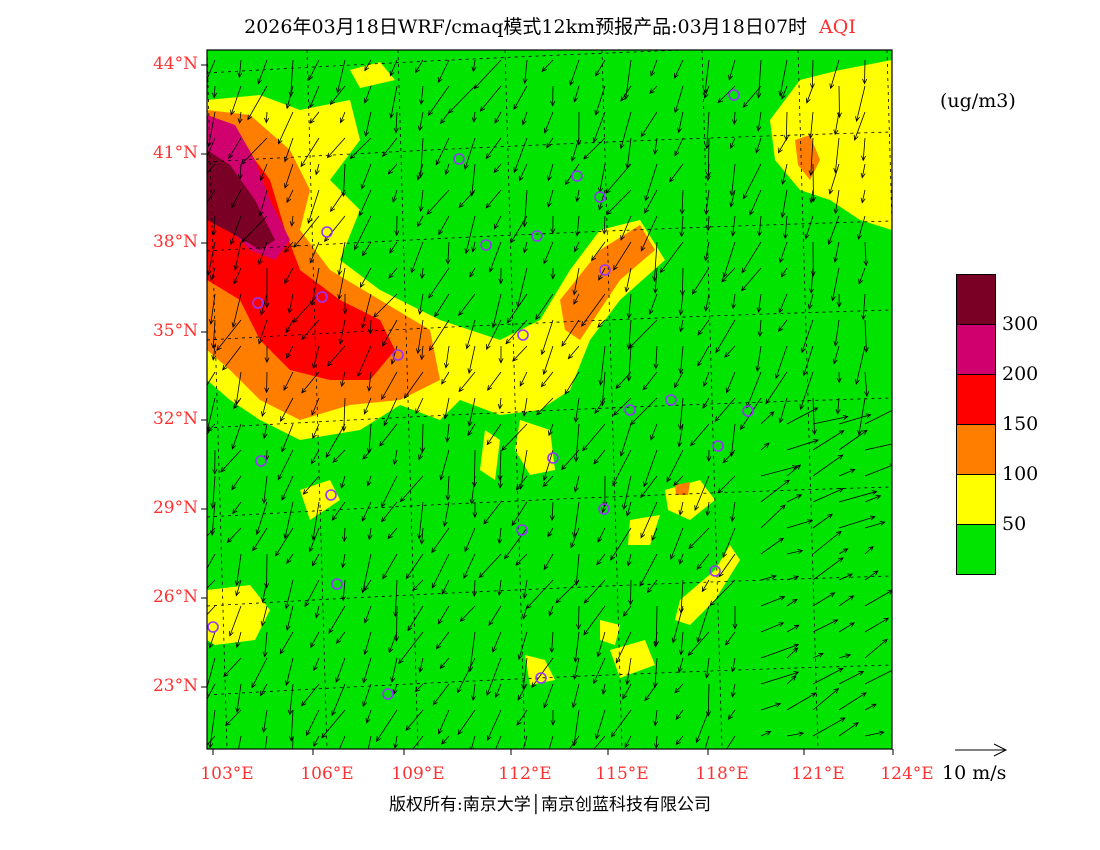 This screenshot has height=850, width=1100. I want to click on lon-label: 106°E, so click(327, 774).